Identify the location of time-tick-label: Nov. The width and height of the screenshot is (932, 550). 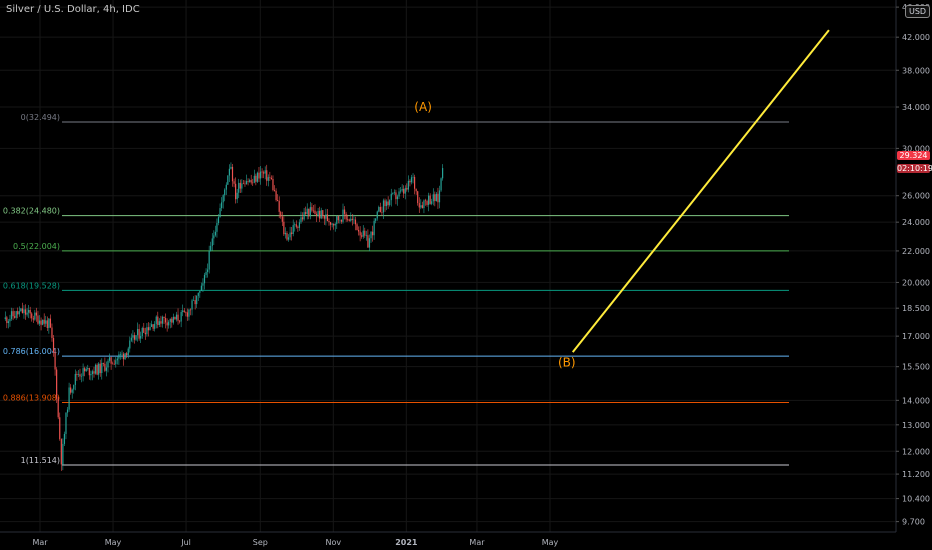
(333, 542).